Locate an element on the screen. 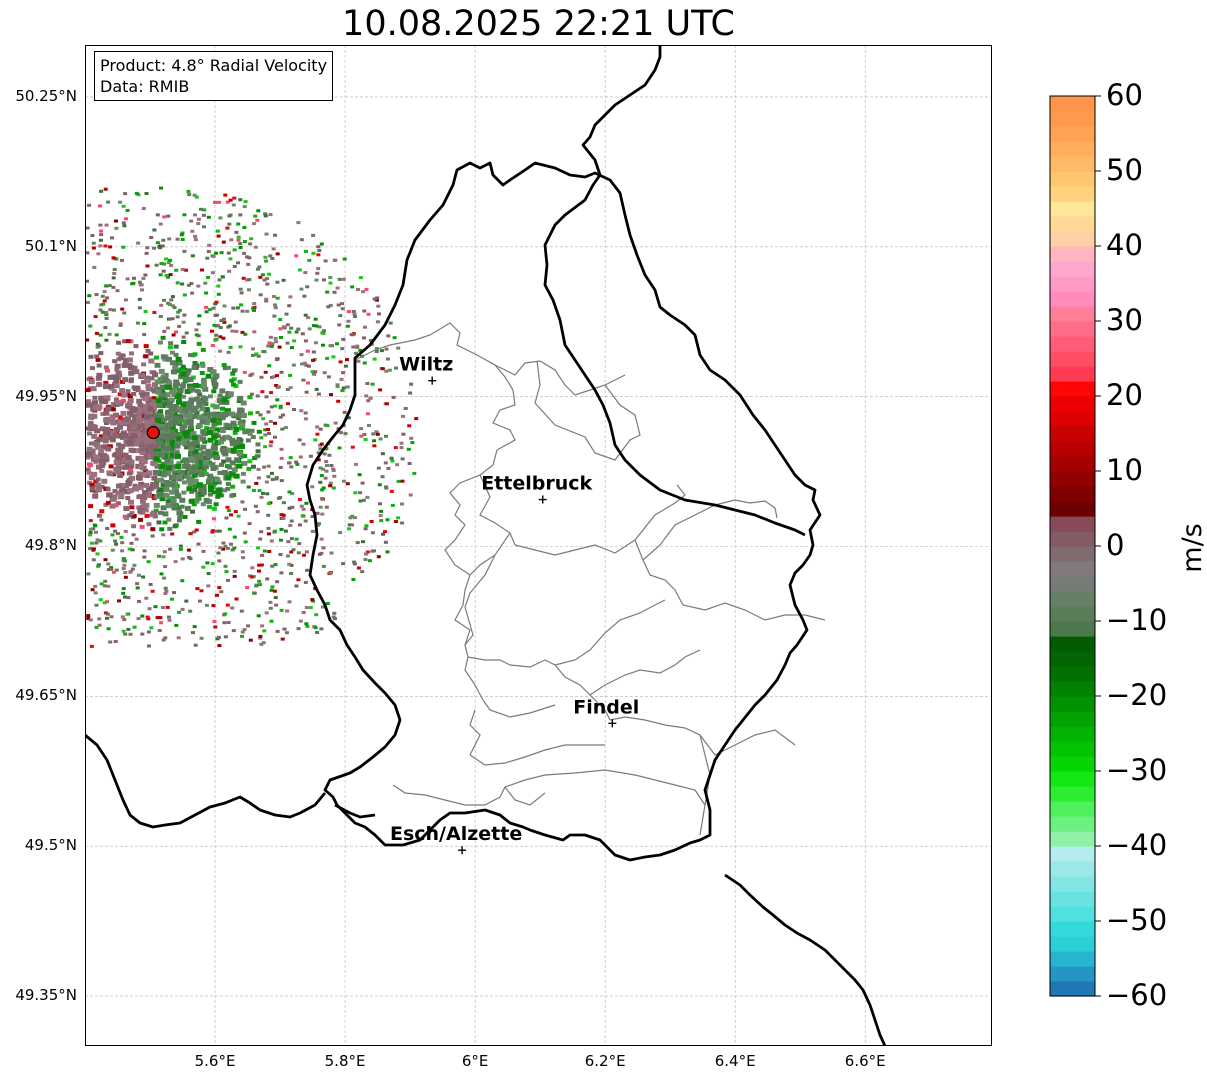 This screenshot has height=1081, width=1207. lon-tick-label: 6°E is located at coordinates (475, 1061).